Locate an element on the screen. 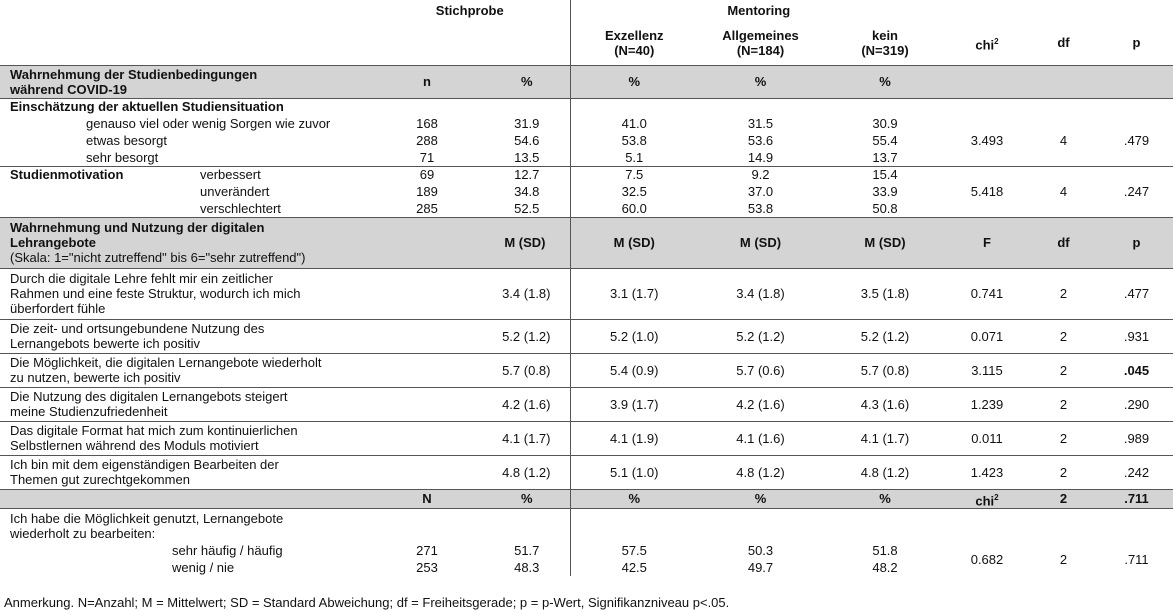 This screenshot has height=611, width=1173. cell-pct: 48.3 is located at coordinates (527, 568).